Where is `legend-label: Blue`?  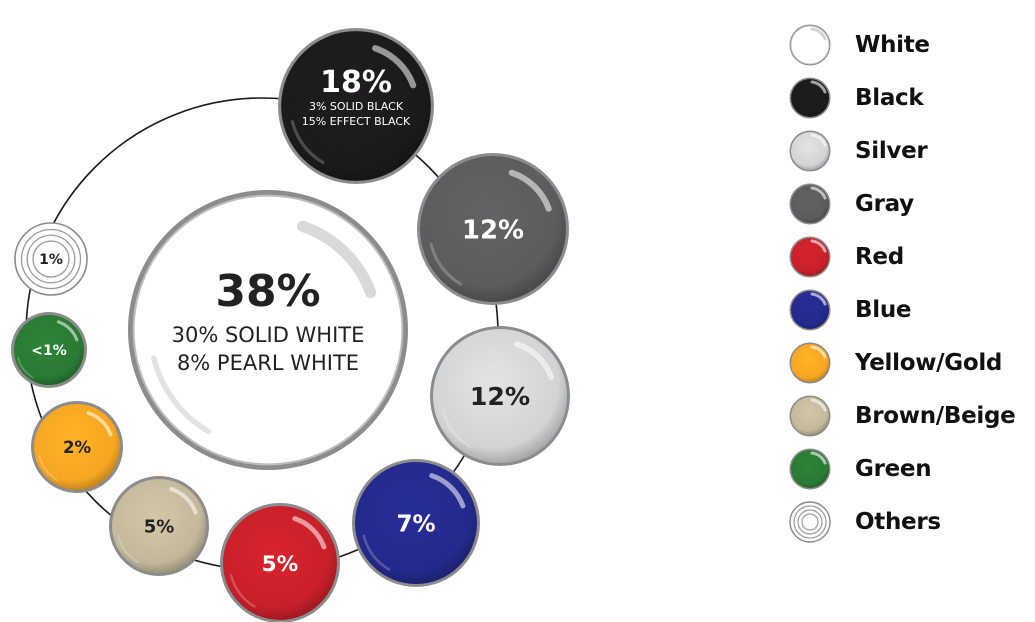
legend-label: Blue is located at coordinates (883, 309).